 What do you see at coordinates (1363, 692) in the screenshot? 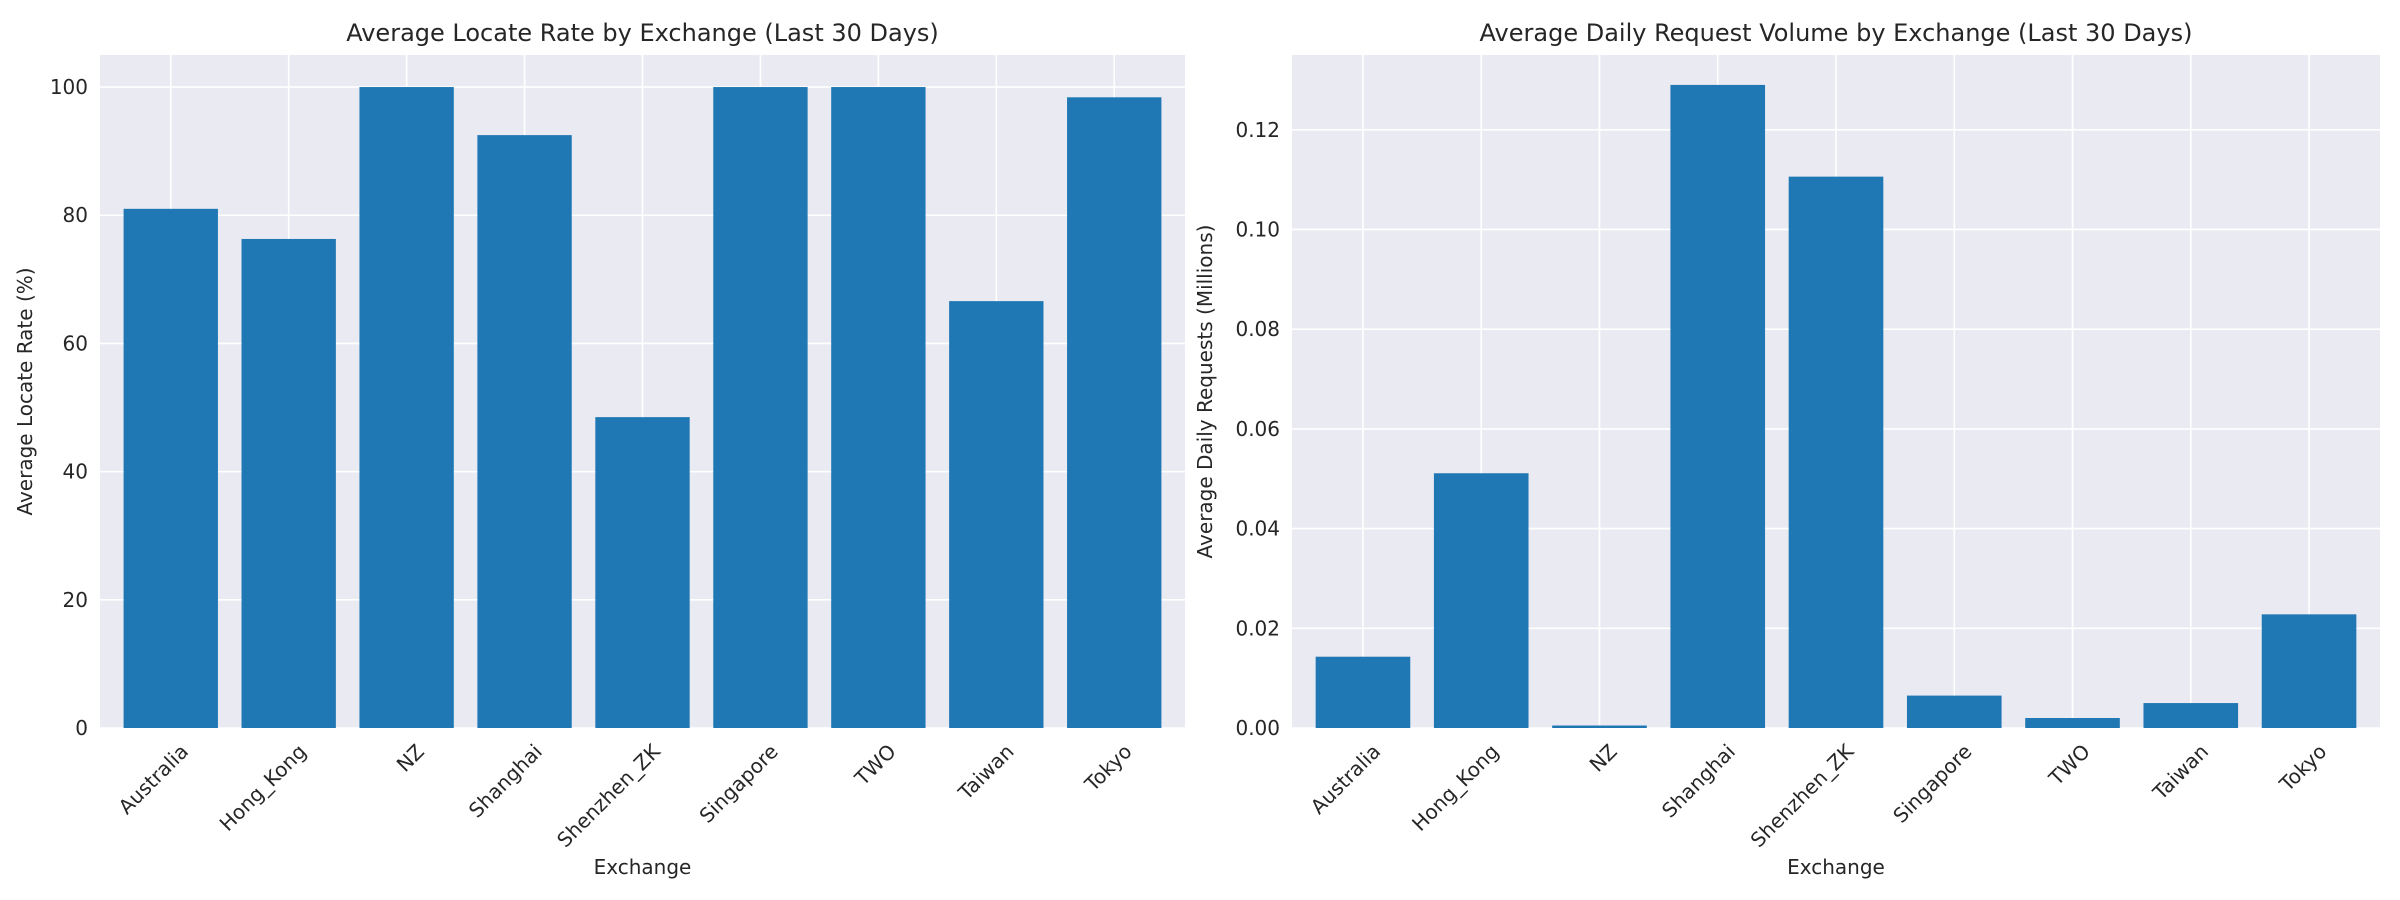
I see `request-volume-bar-australia` at bounding box center [1363, 692].